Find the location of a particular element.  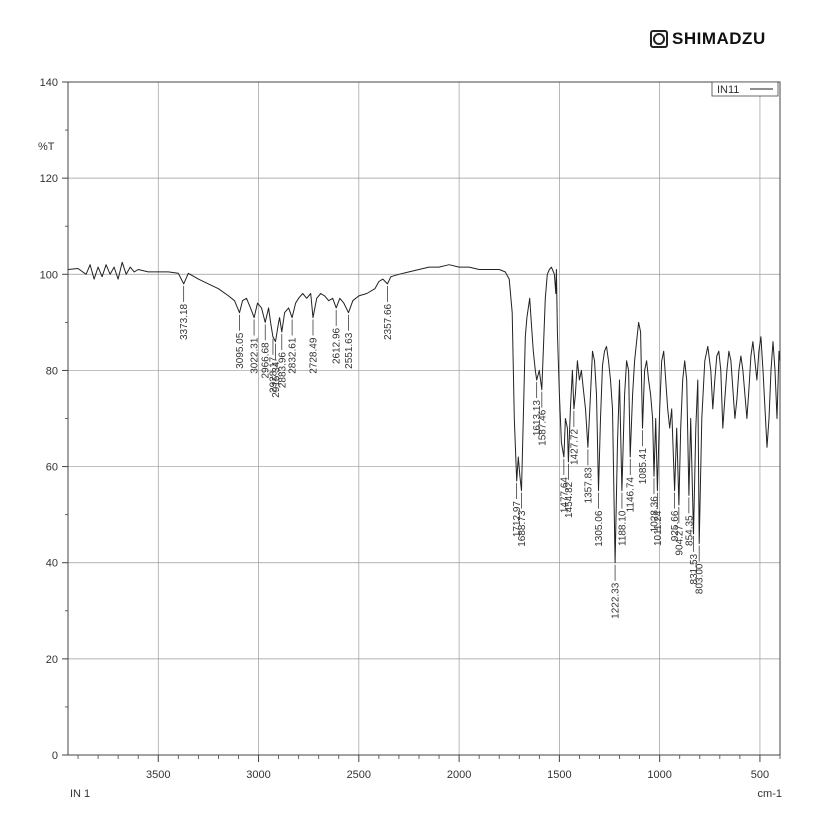

peak-marker: 1587.46 is located at coordinates (542, 418).